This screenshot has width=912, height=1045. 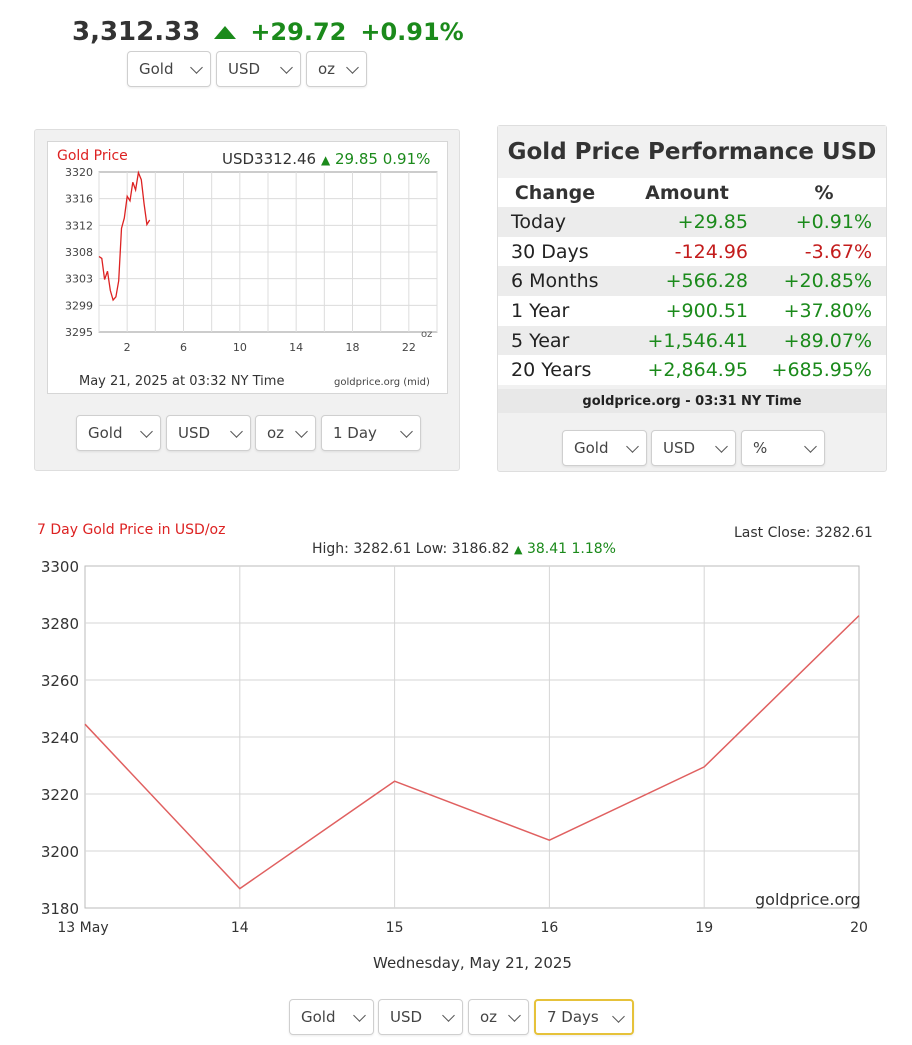 I want to click on table-row: 20 Years +2,864.95 +685.95%, so click(x=692, y=370).